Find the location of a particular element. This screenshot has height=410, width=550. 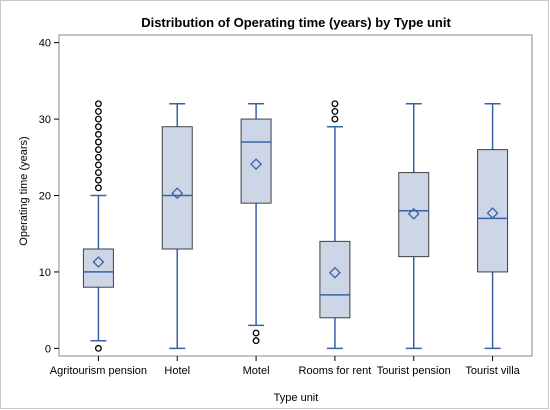

x-tick-label: Tourist villa is located at coordinates (492, 371).